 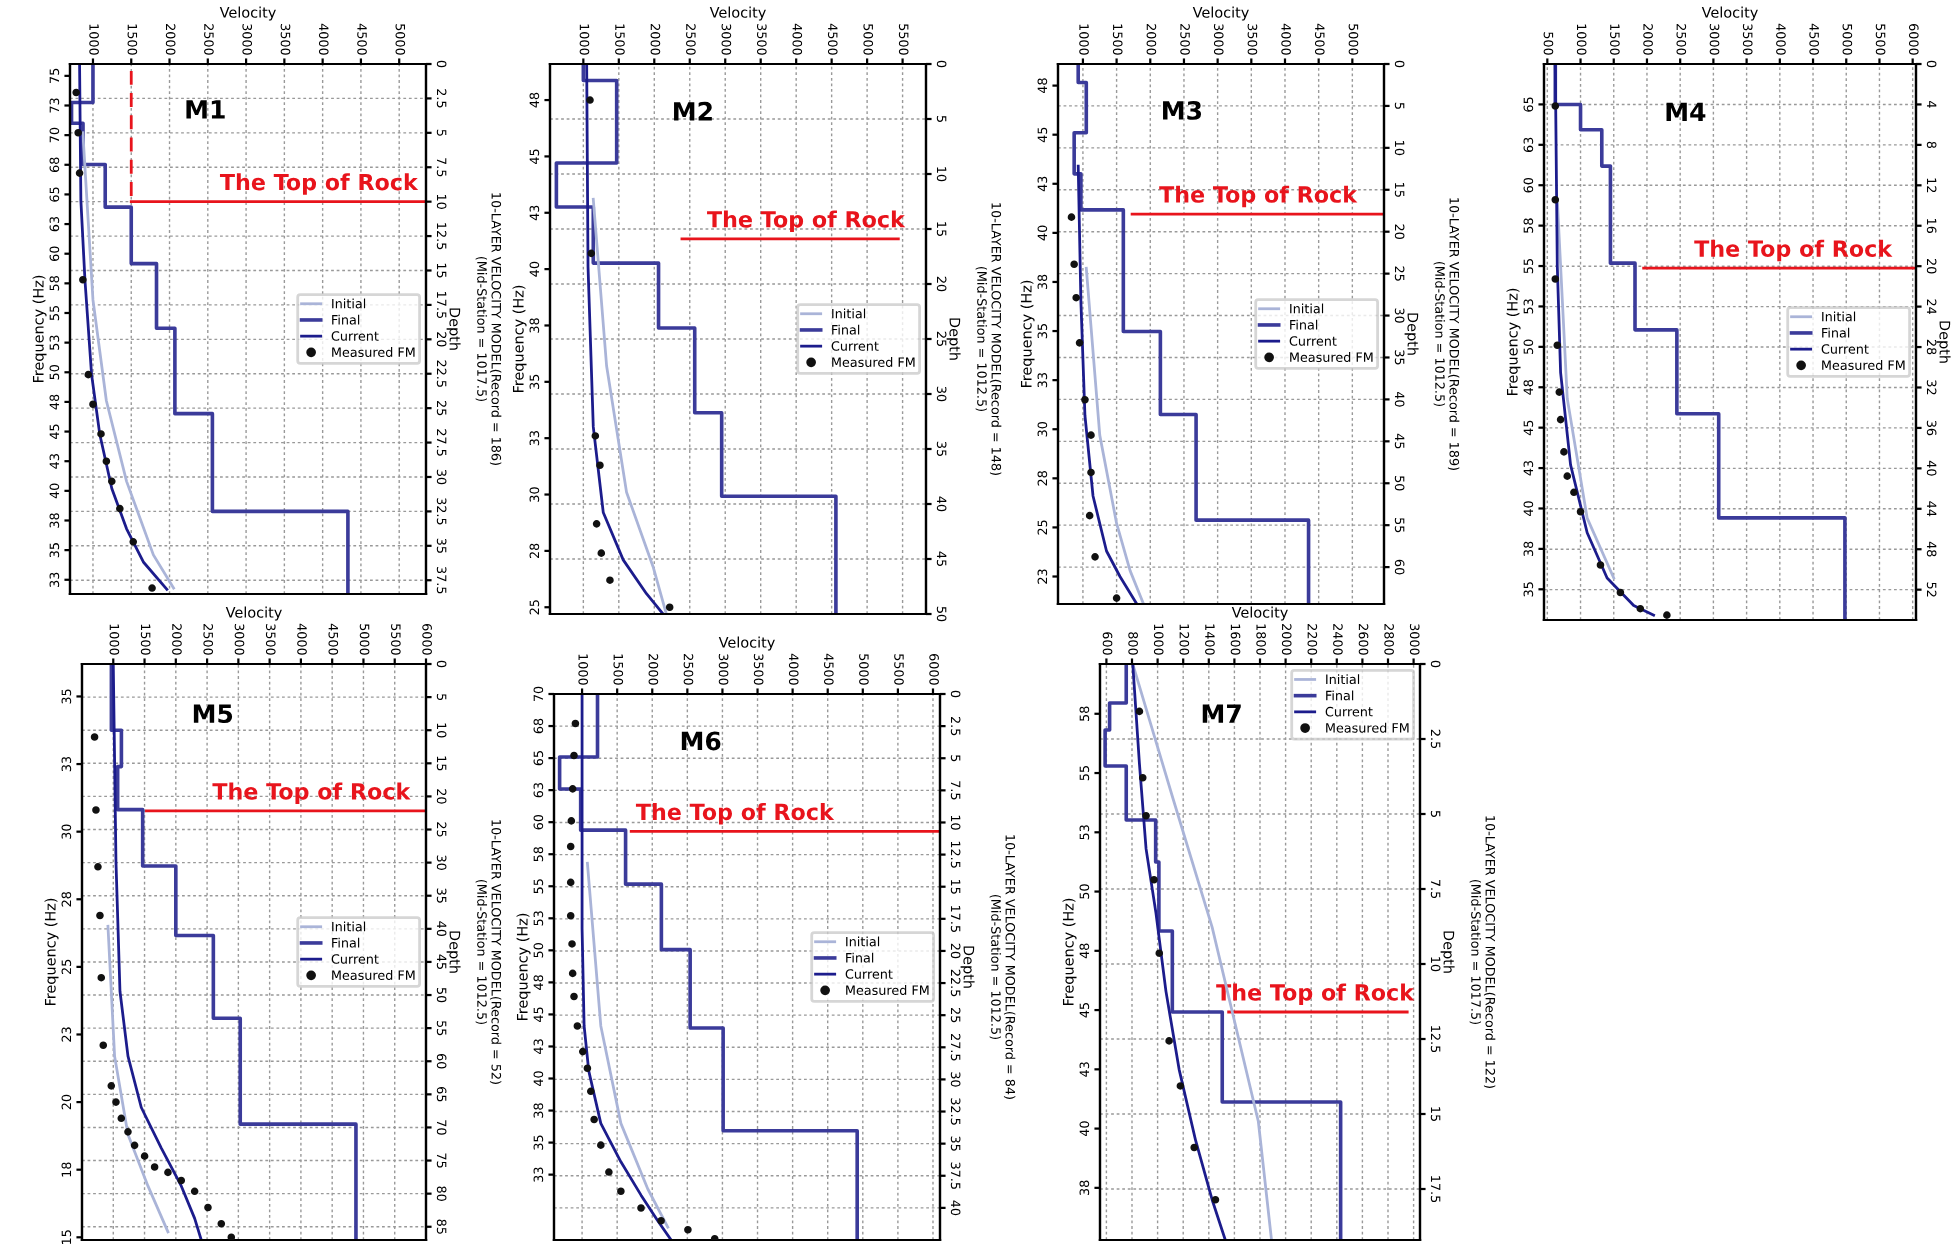 I want to click on text: M5, so click(x=213, y=714).